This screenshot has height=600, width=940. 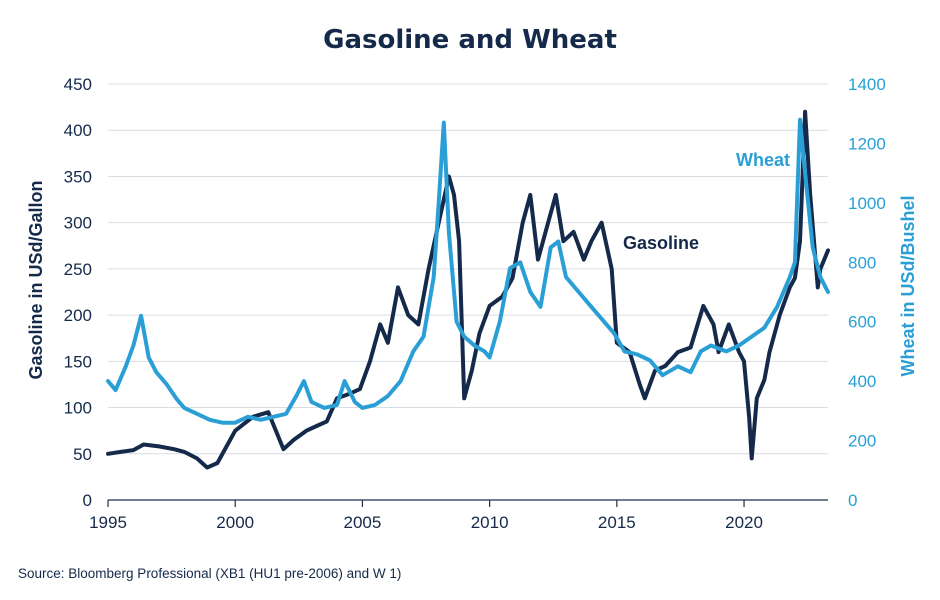 I want to click on left-tick-label: 450, so click(x=78, y=84).